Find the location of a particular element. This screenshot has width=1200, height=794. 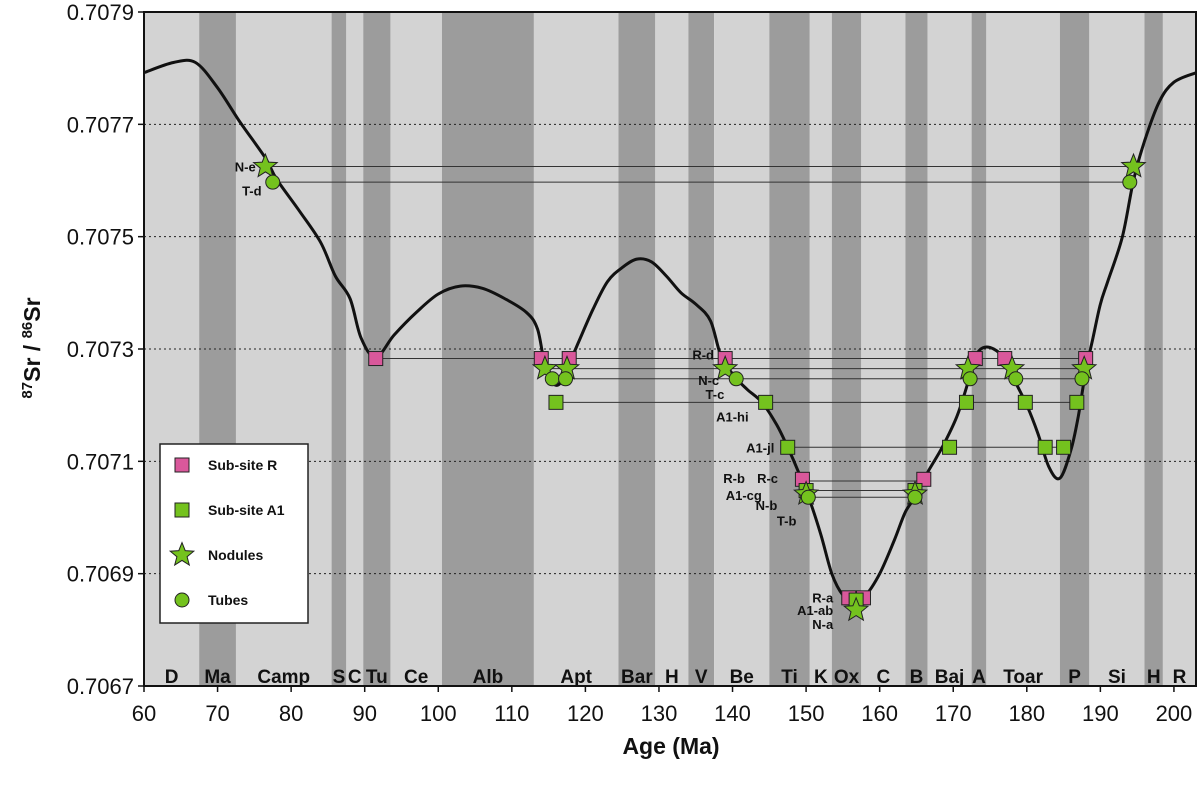

stage-label: Ox is located at coordinates (847, 677).